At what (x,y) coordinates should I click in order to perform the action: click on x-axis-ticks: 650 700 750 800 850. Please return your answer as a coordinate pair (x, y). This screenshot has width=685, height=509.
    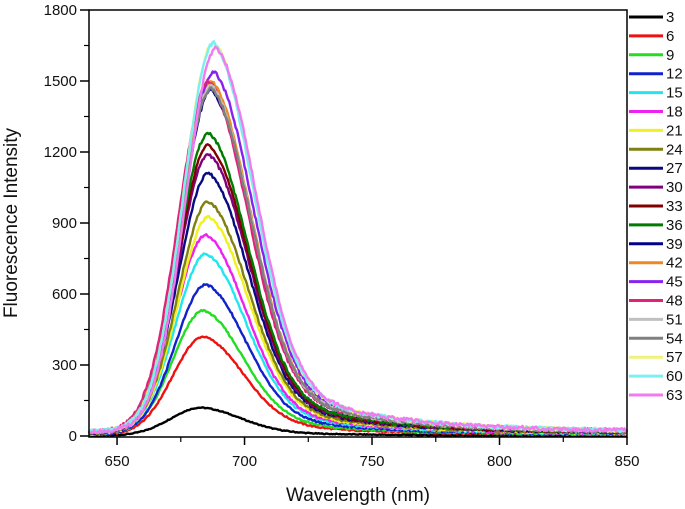
    Looking at the image, I should click on (372, 453).